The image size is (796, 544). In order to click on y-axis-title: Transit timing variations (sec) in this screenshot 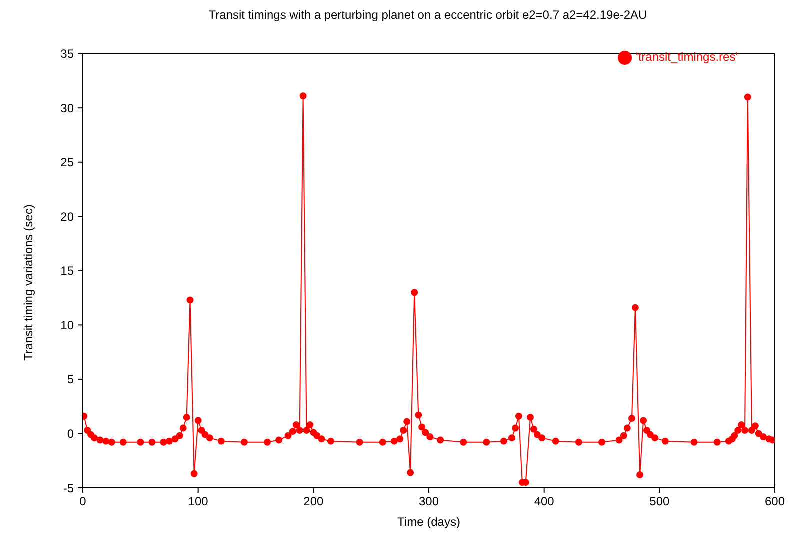, I will do `click(28, 282)`.